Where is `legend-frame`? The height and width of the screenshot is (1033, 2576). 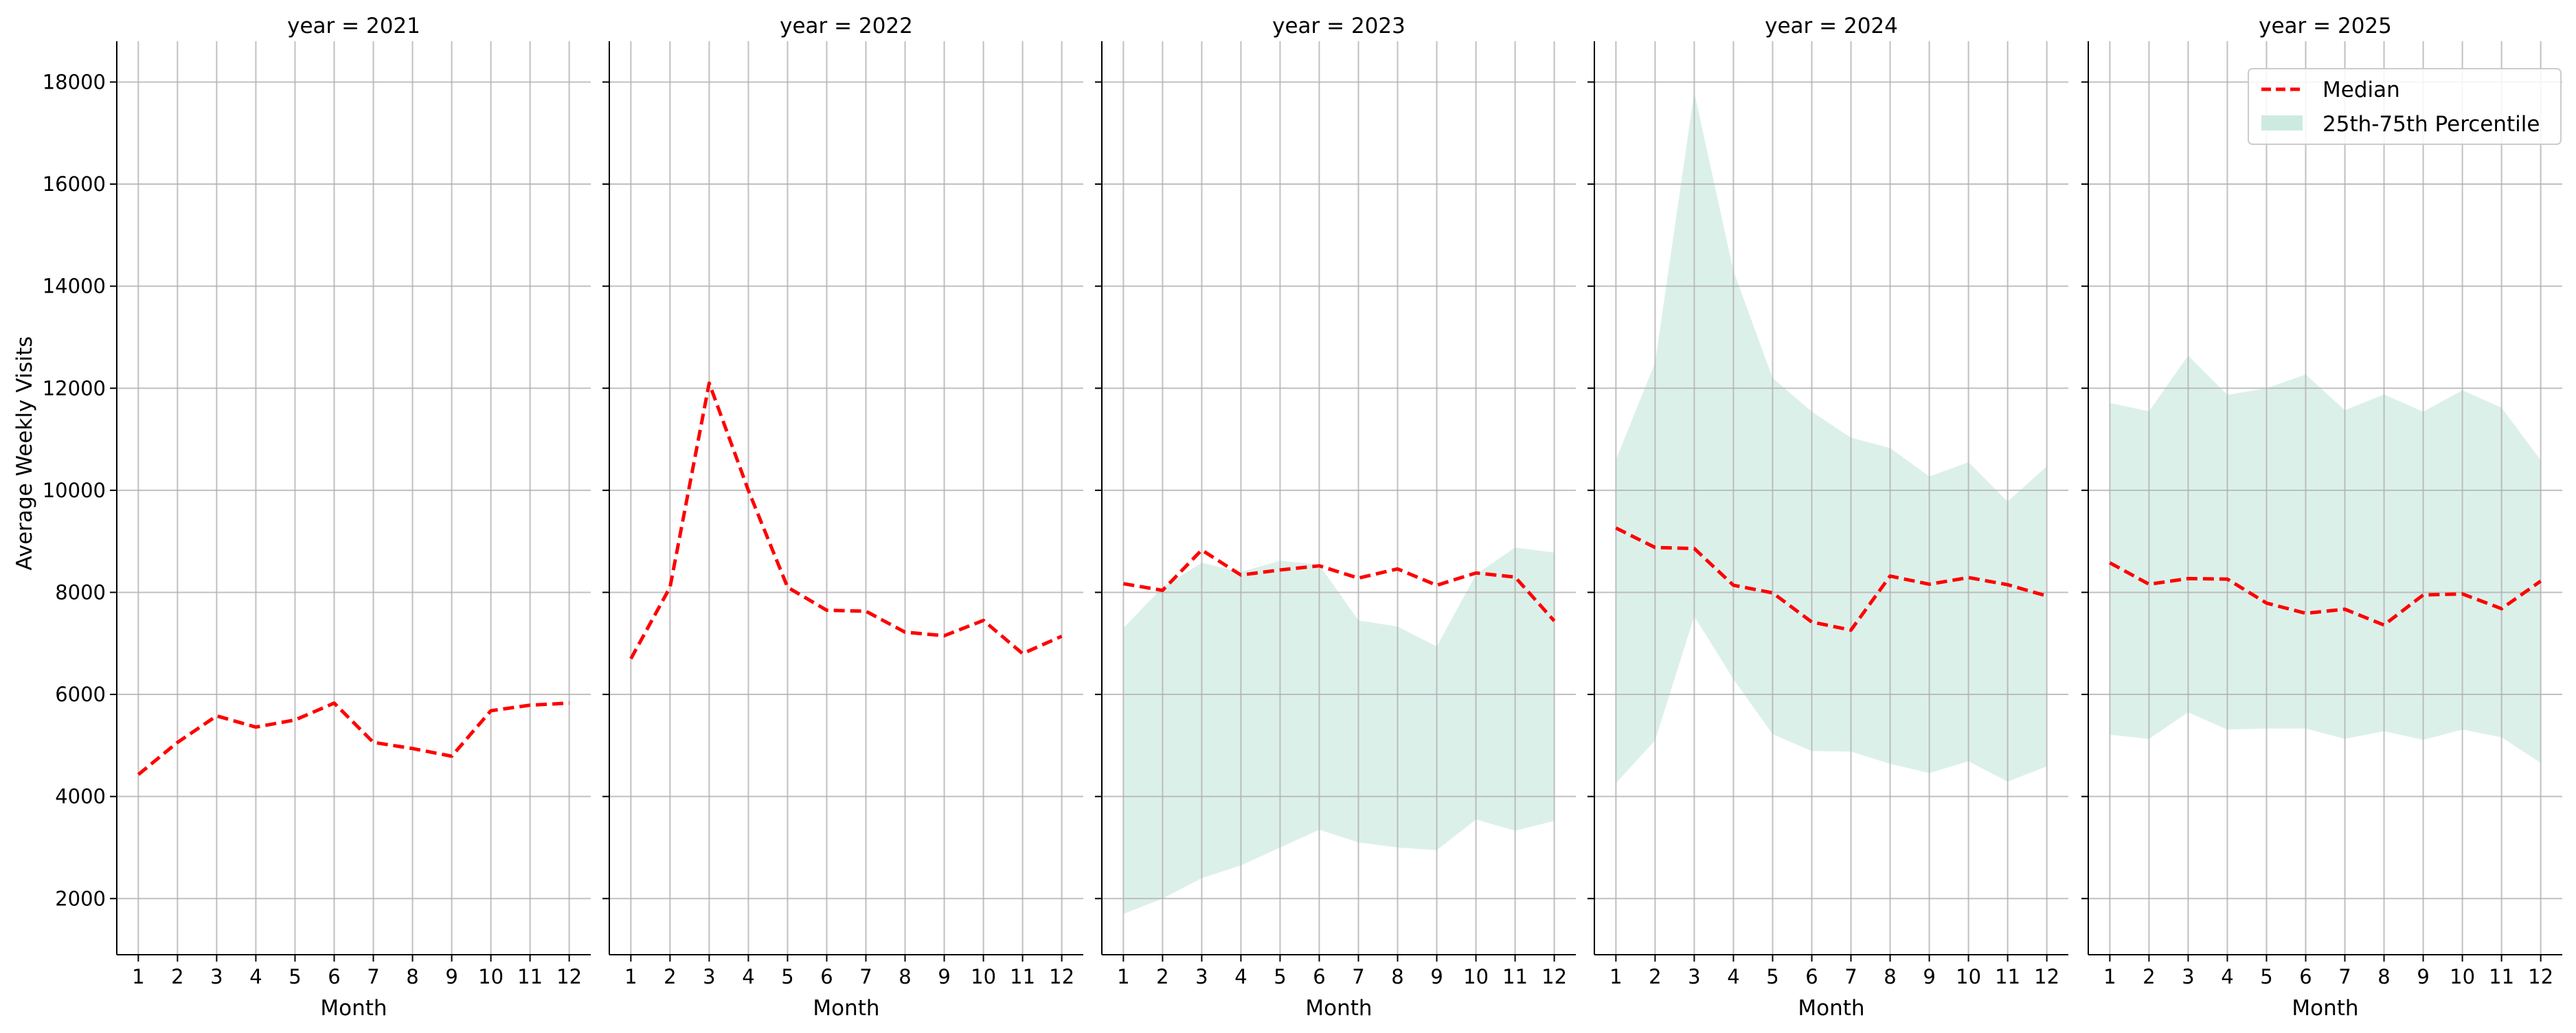
legend-frame is located at coordinates (2405, 106).